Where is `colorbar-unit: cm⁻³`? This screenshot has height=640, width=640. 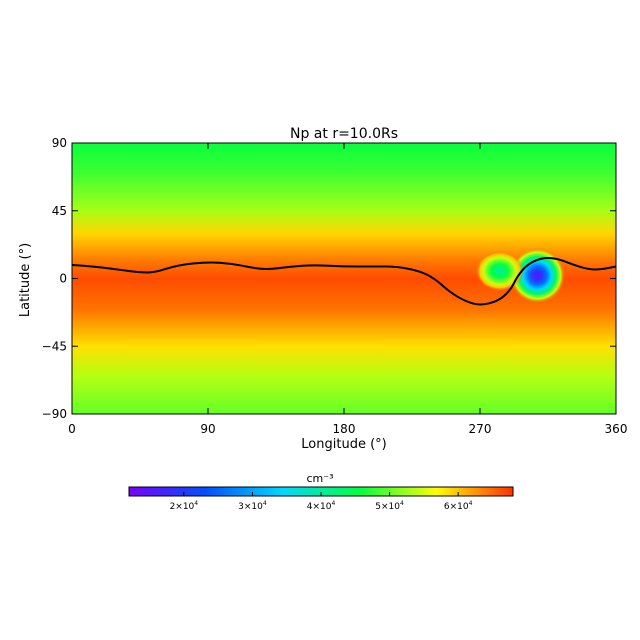
colorbar-unit: cm⁻³ is located at coordinates (320, 478).